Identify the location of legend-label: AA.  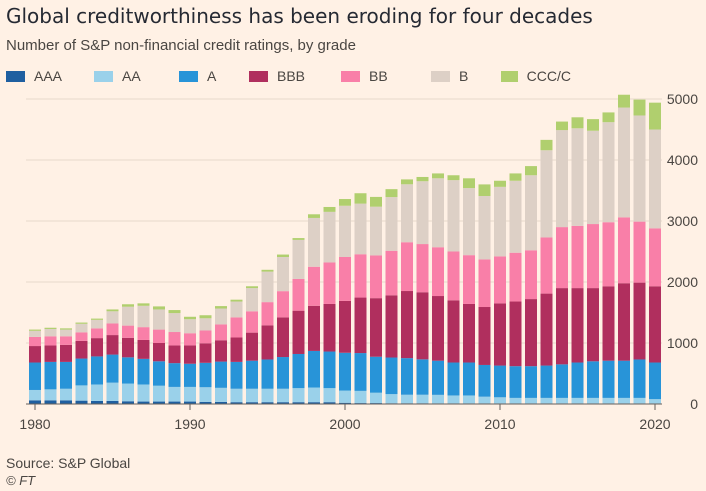
(131, 76).